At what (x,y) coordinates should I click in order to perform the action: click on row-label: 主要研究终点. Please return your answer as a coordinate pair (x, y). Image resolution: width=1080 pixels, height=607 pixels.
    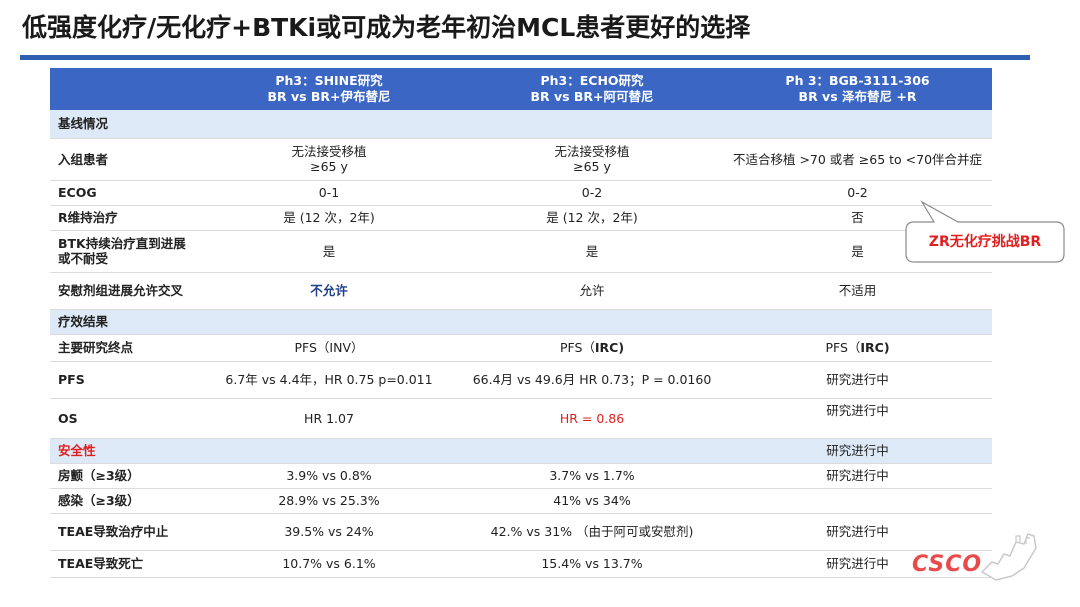
    Looking at the image, I should click on (123, 348).